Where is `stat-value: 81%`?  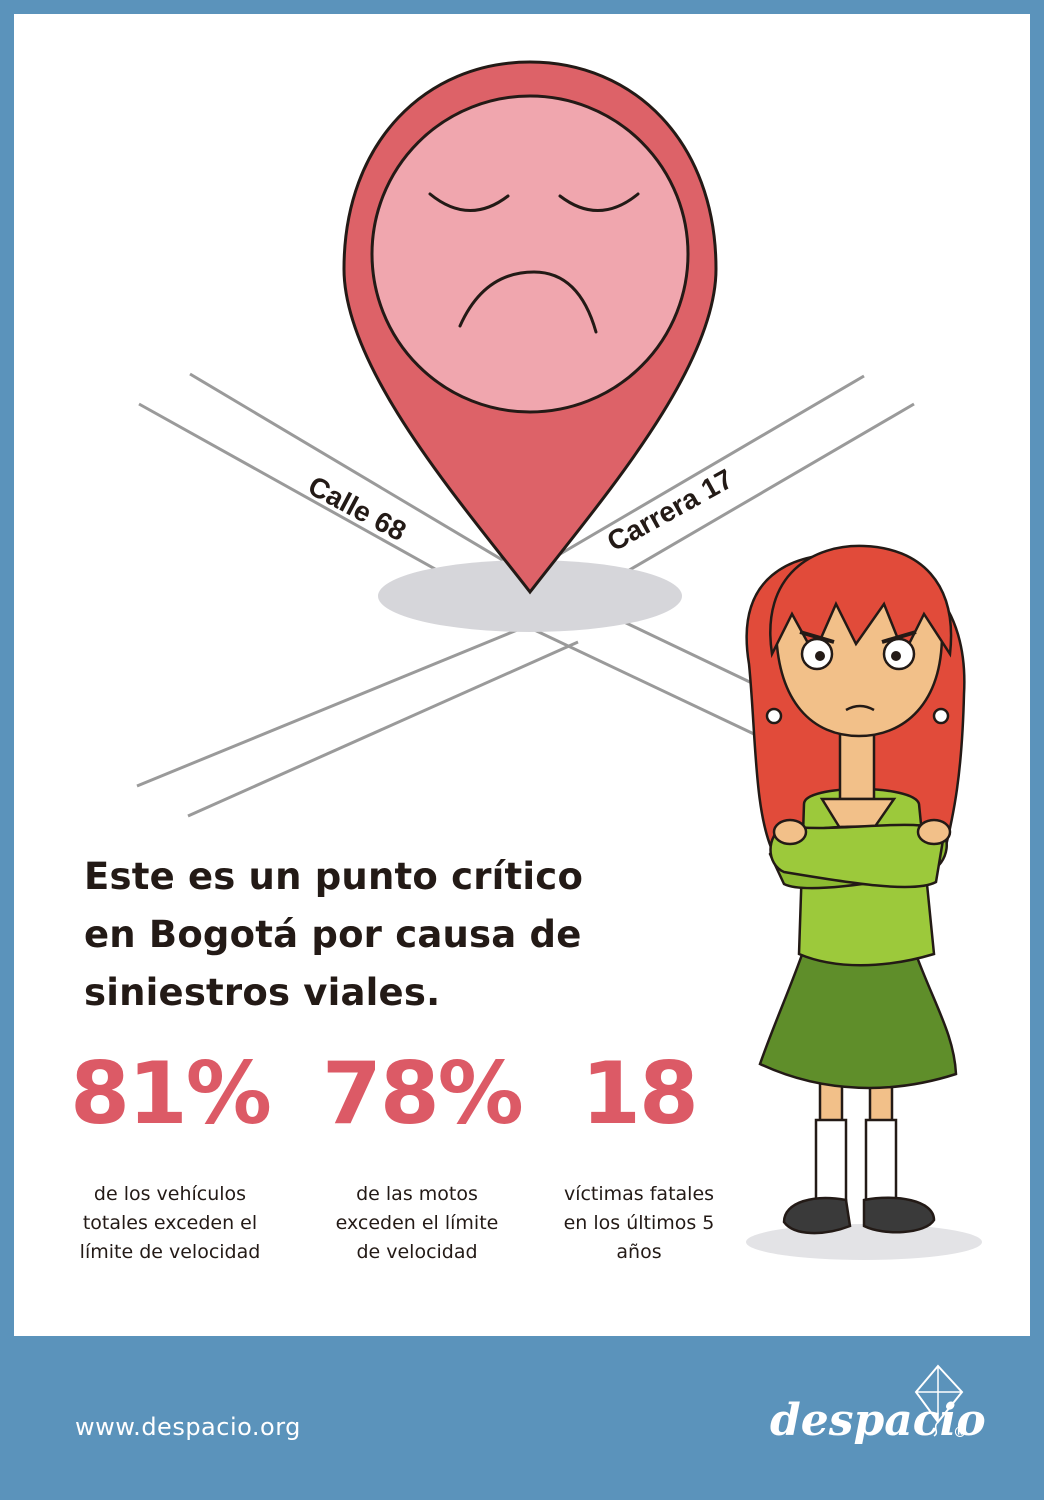
stat-value: 81% is located at coordinates (171, 1094).